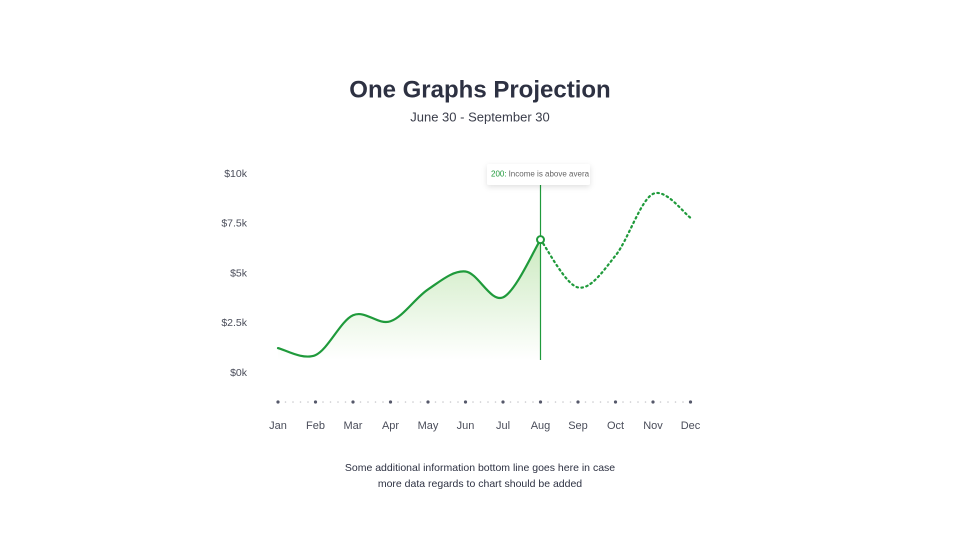  What do you see at coordinates (499, 174) in the screenshot?
I see `annotation-value: 200:` at bounding box center [499, 174].